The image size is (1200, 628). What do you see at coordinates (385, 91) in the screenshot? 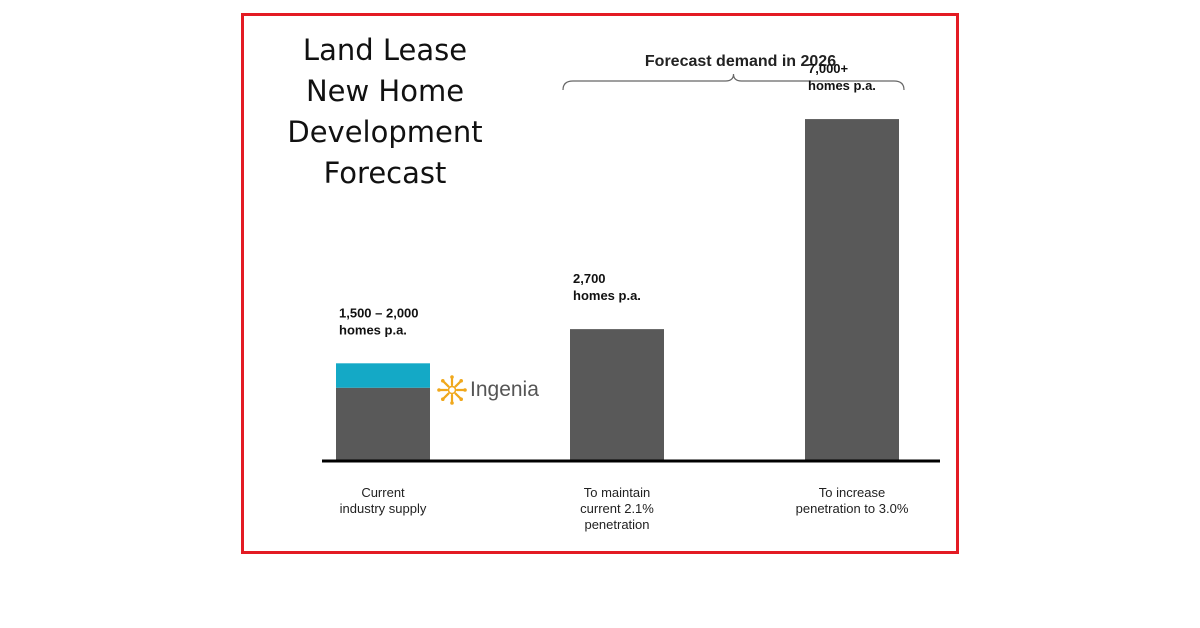
I see `title-line: New Home` at bounding box center [385, 91].